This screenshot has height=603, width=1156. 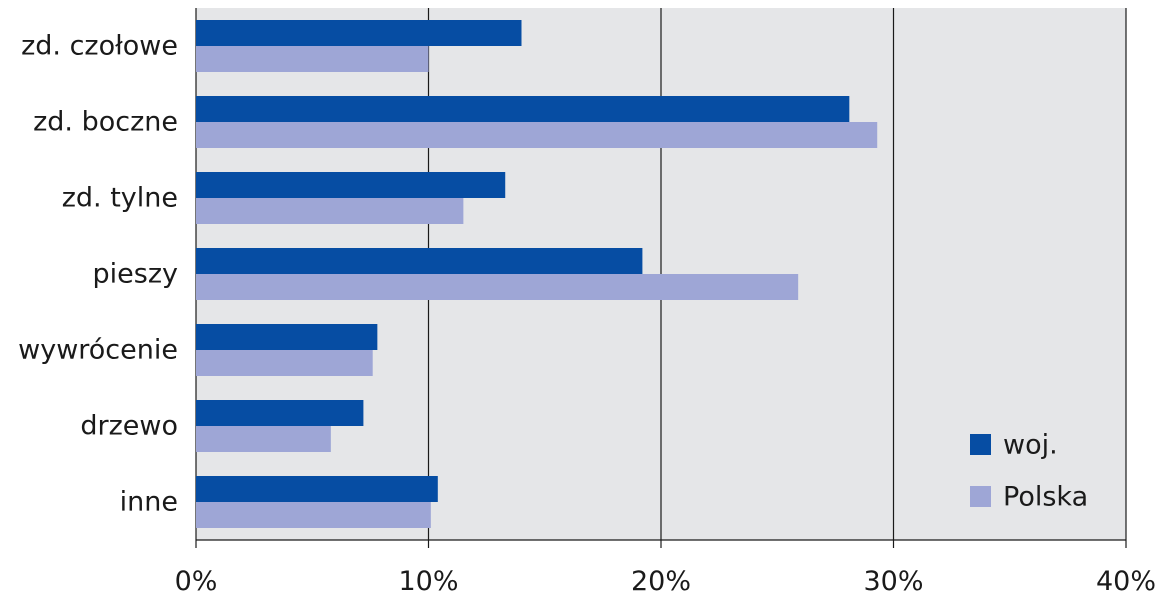 I want to click on category-label: zd. boczne, so click(x=105, y=122).